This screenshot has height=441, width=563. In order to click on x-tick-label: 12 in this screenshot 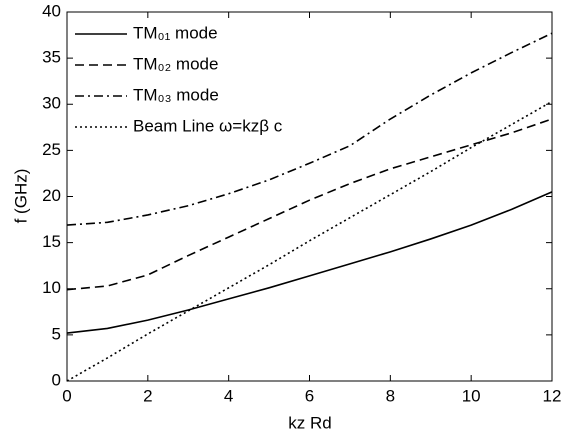, I will do `click(552, 395)`.